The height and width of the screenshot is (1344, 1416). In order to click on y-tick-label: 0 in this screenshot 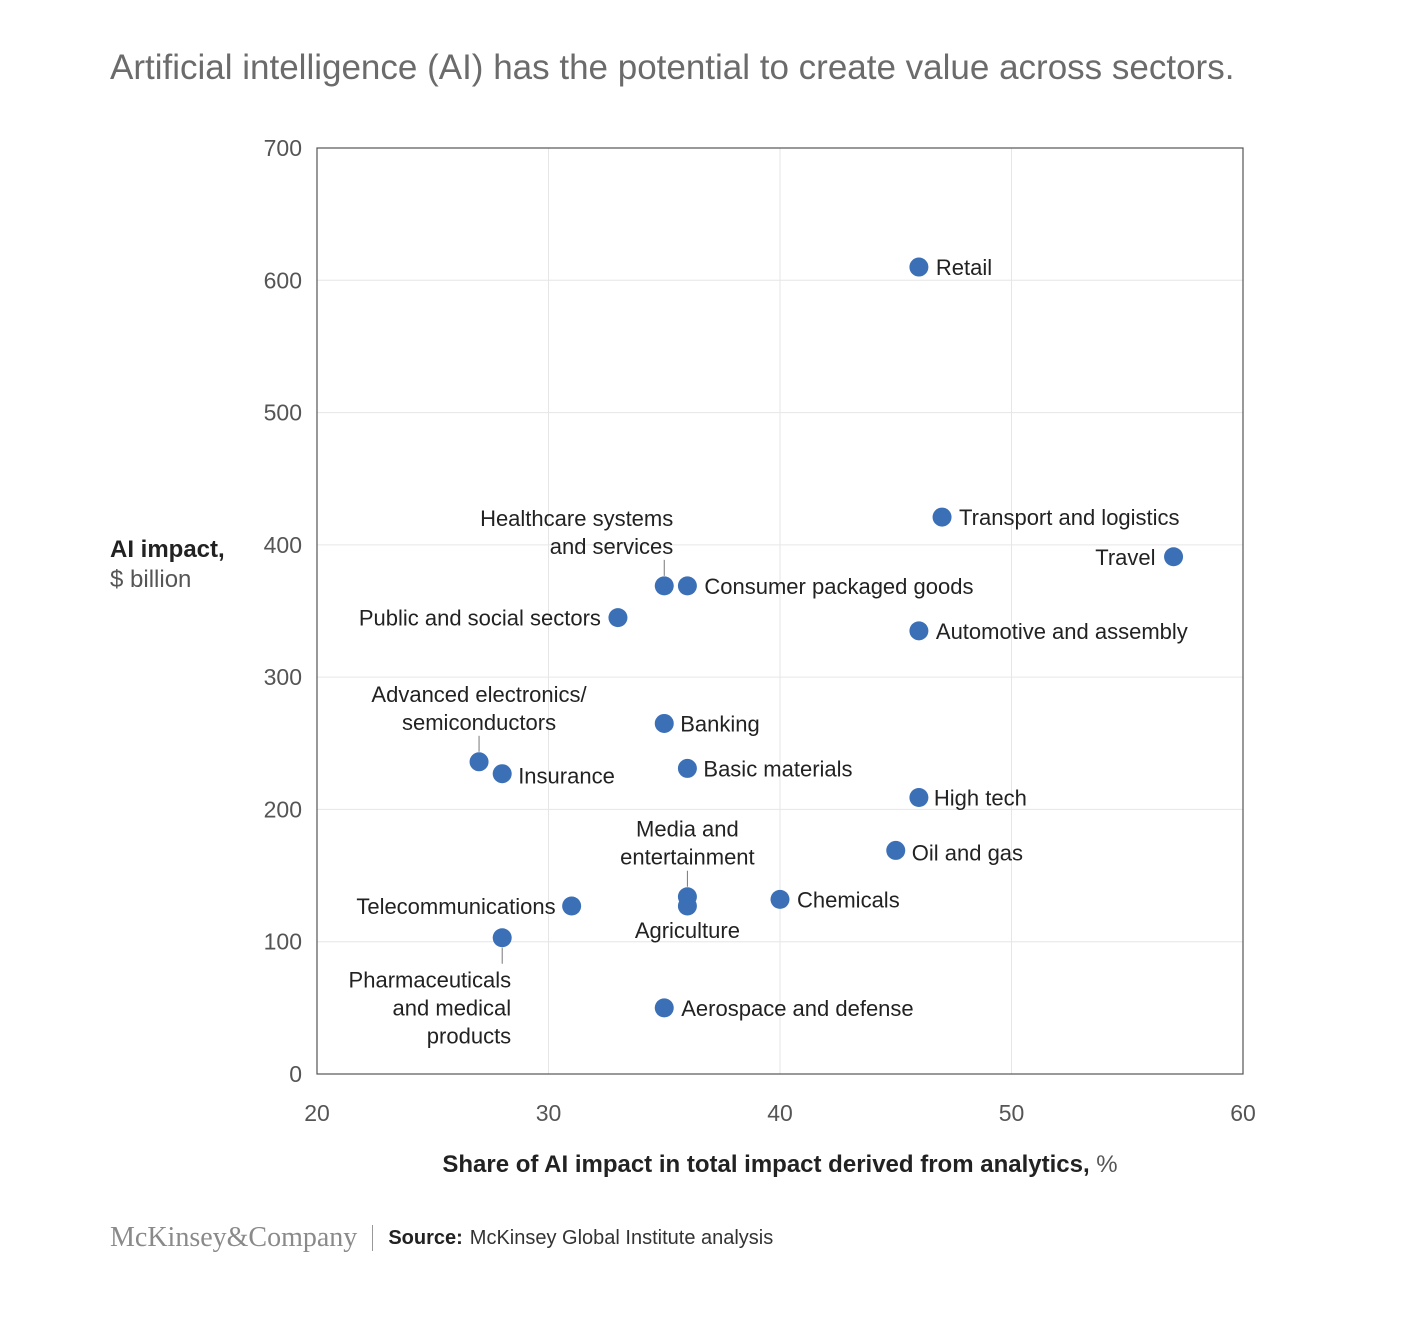, I will do `click(295, 1074)`.